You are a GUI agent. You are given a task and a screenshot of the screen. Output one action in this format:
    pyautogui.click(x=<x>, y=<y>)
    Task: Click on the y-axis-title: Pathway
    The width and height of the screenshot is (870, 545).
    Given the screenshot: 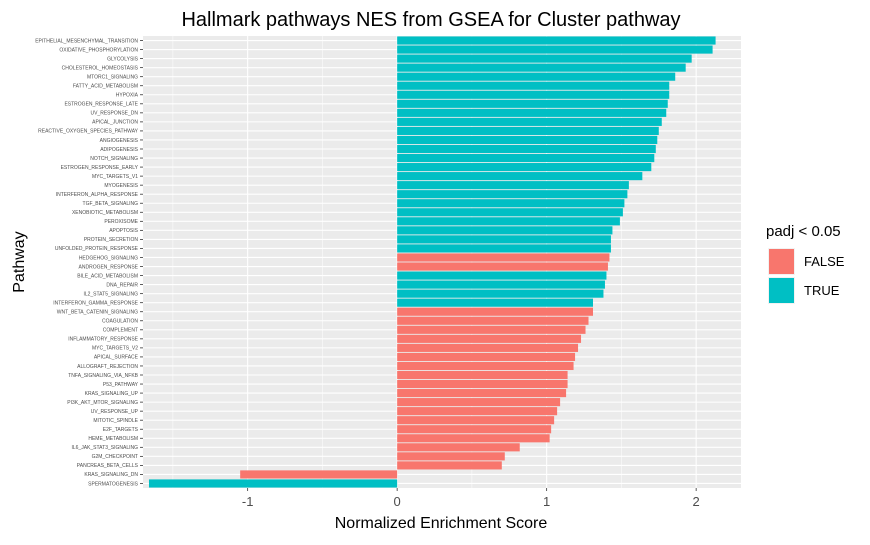 What is the action you would take?
    pyautogui.click(x=19, y=261)
    